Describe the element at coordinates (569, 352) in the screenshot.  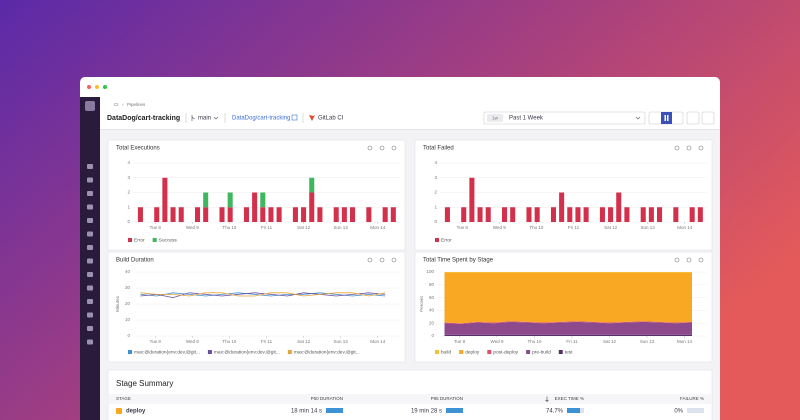
I see `legend-label: test` at that location.